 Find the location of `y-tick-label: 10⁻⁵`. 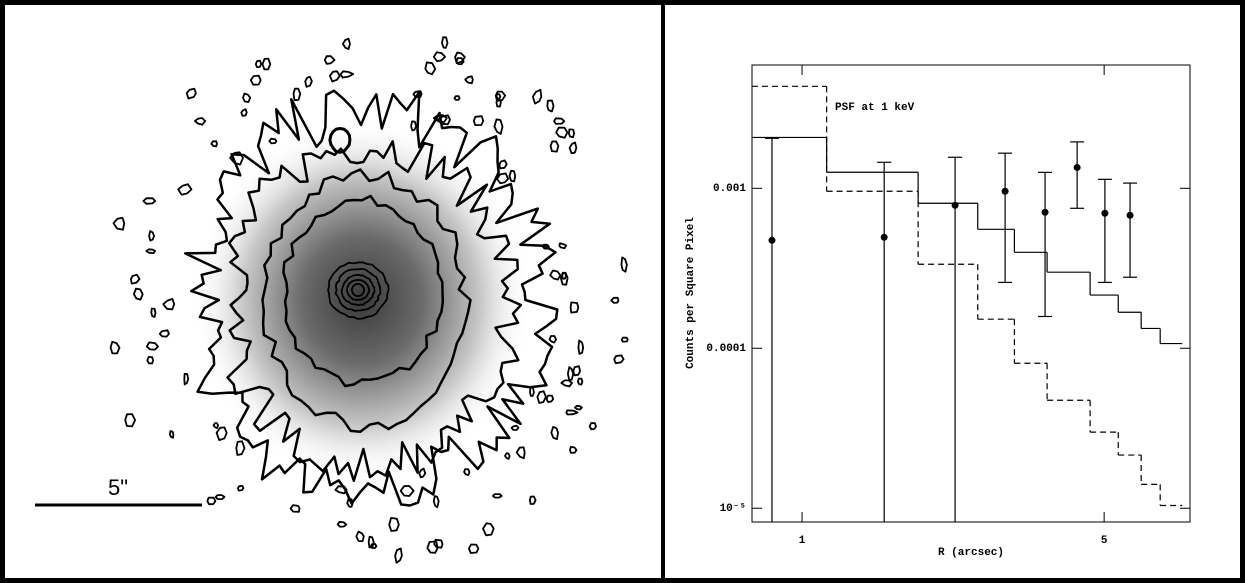

y-tick-label: 10⁻⁵ is located at coordinates (733, 509).